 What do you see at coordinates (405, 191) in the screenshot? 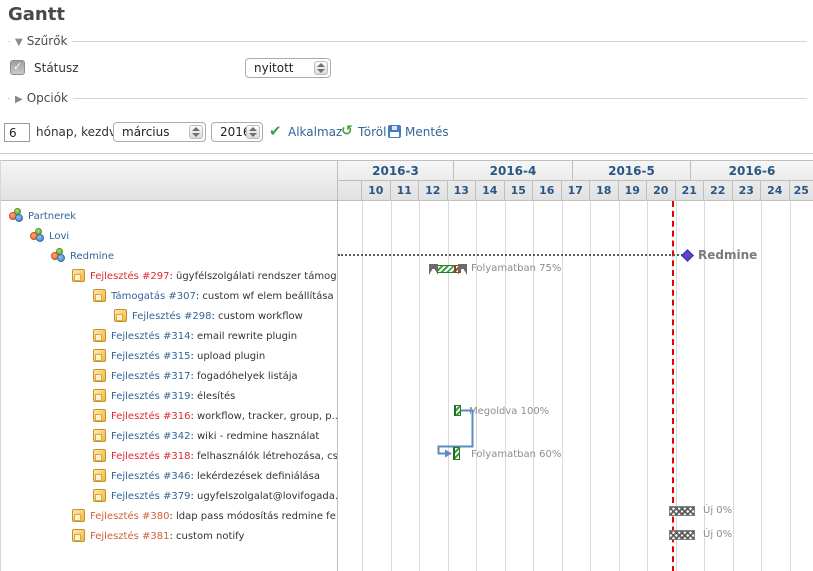
I see `week-header: 11` at bounding box center [405, 191].